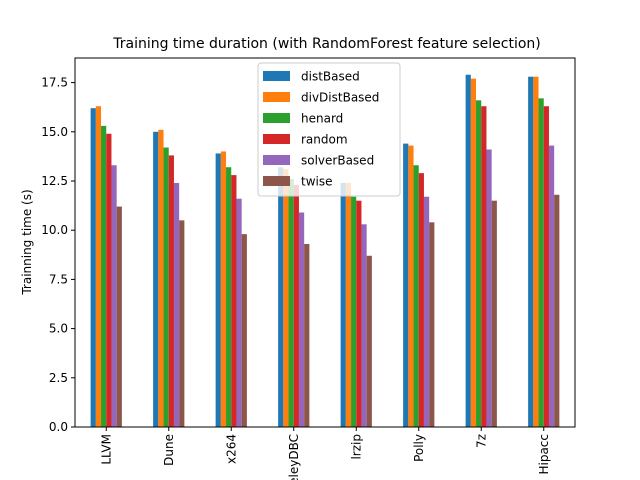 Image resolution: width=640 pixels, height=480 pixels. Describe the element at coordinates (54, 83) in the screenshot. I see `y-tick-label: 17.5` at that location.